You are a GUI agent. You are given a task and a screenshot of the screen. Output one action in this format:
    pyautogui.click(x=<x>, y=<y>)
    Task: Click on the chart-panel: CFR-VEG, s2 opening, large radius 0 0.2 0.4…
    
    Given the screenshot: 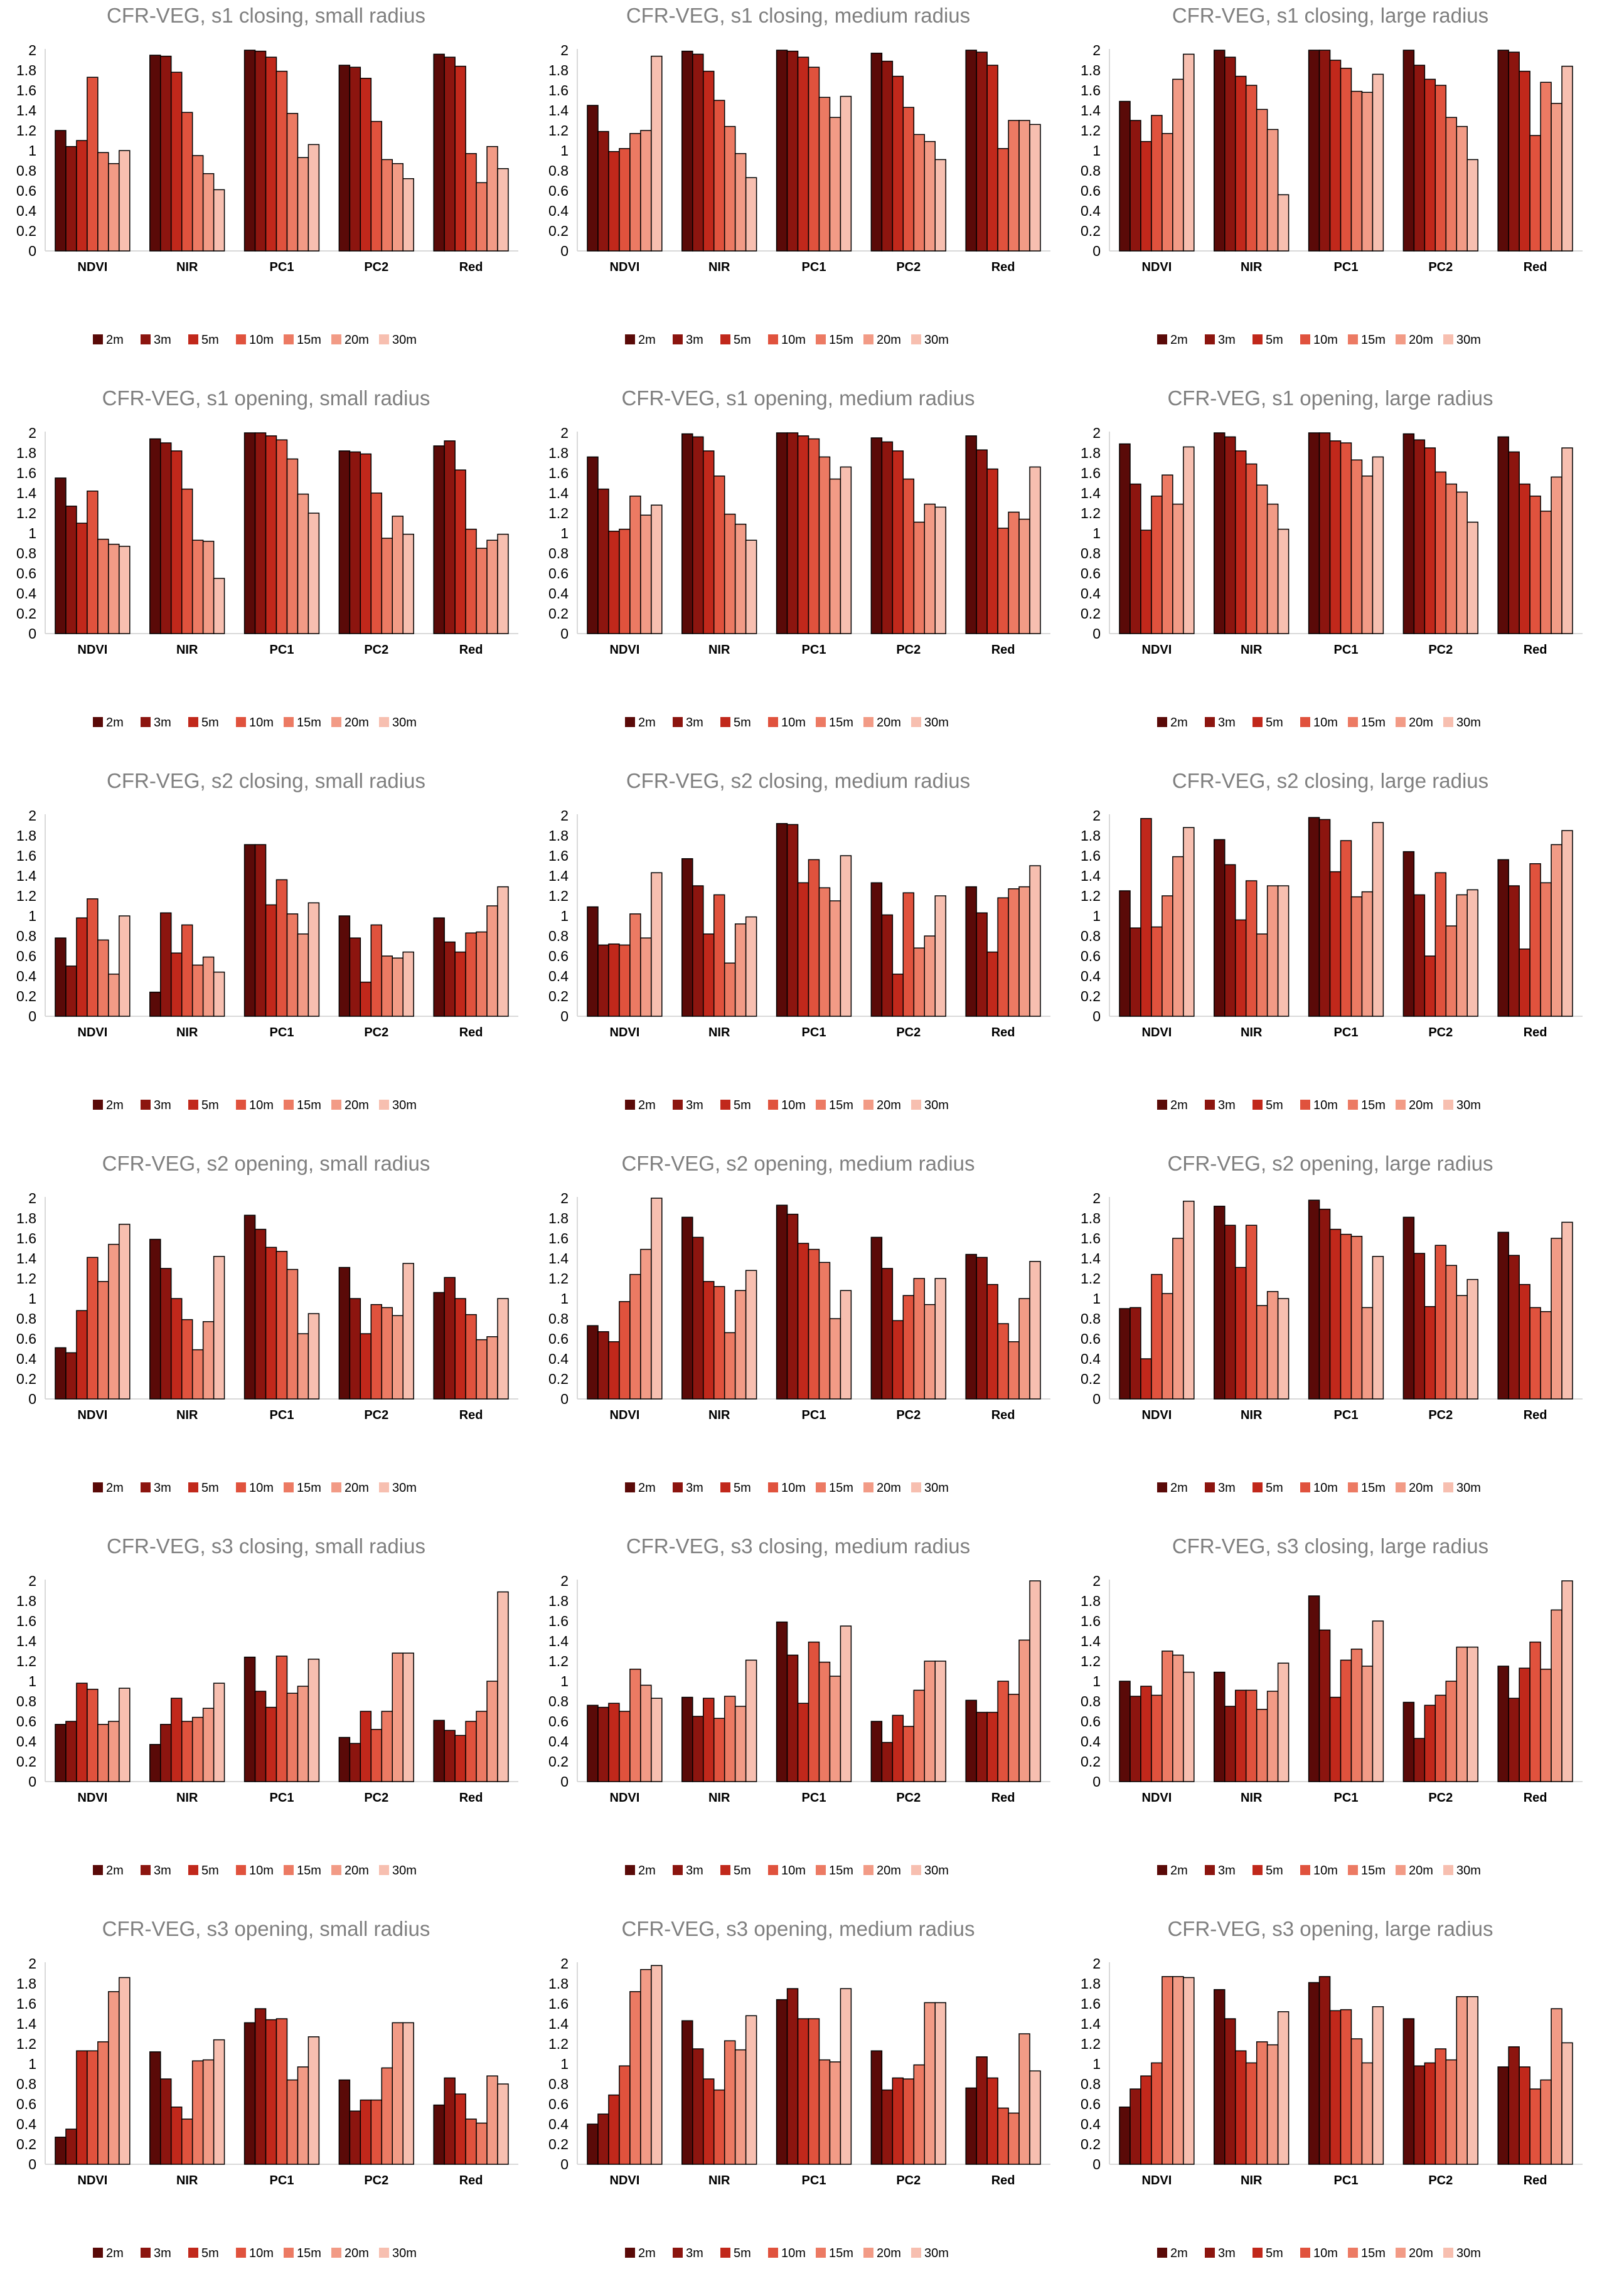 What is the action you would take?
    pyautogui.click(x=1330, y=1339)
    